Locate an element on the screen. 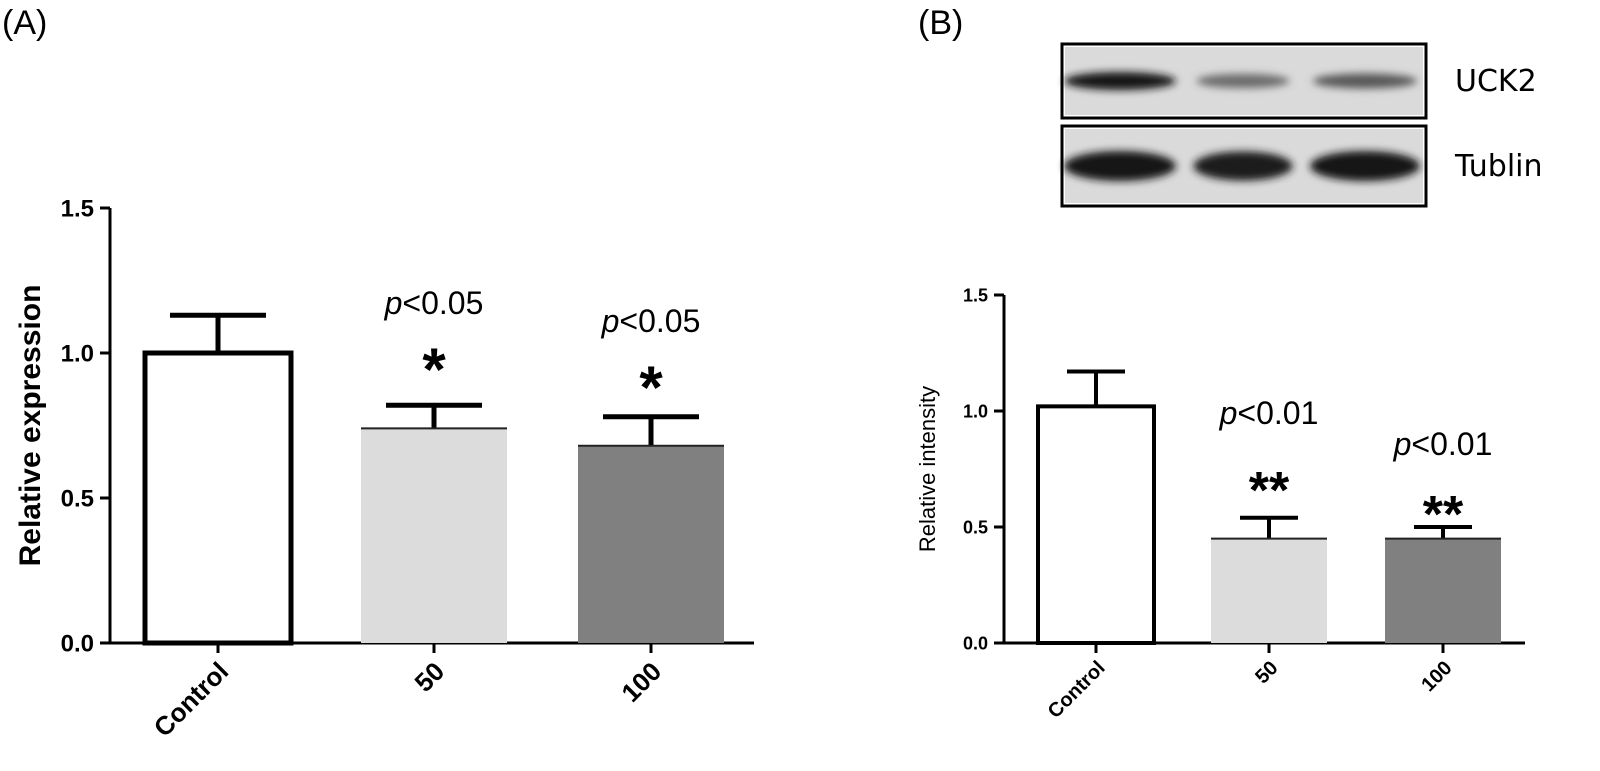  panel-label-b: (B) is located at coordinates (940, 23).